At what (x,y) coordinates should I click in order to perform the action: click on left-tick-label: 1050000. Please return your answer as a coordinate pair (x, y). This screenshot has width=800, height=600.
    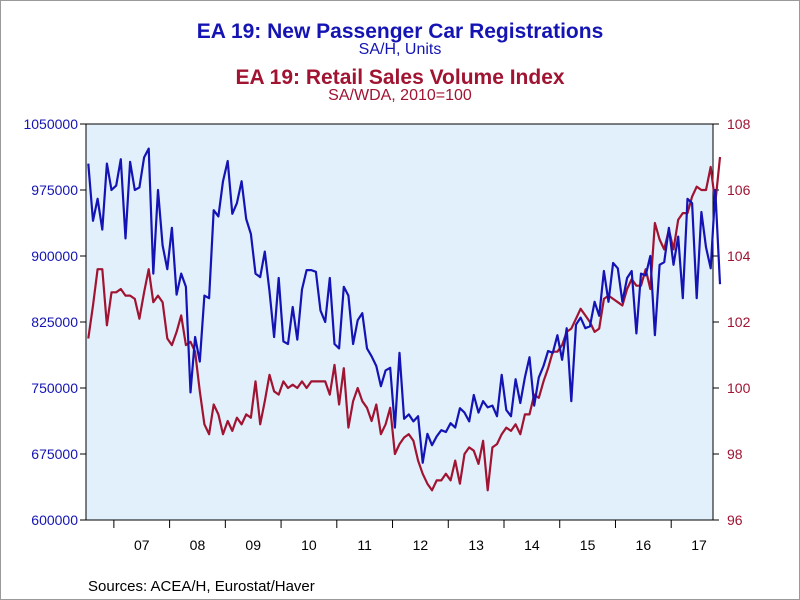
    Looking at the image, I should click on (50, 124).